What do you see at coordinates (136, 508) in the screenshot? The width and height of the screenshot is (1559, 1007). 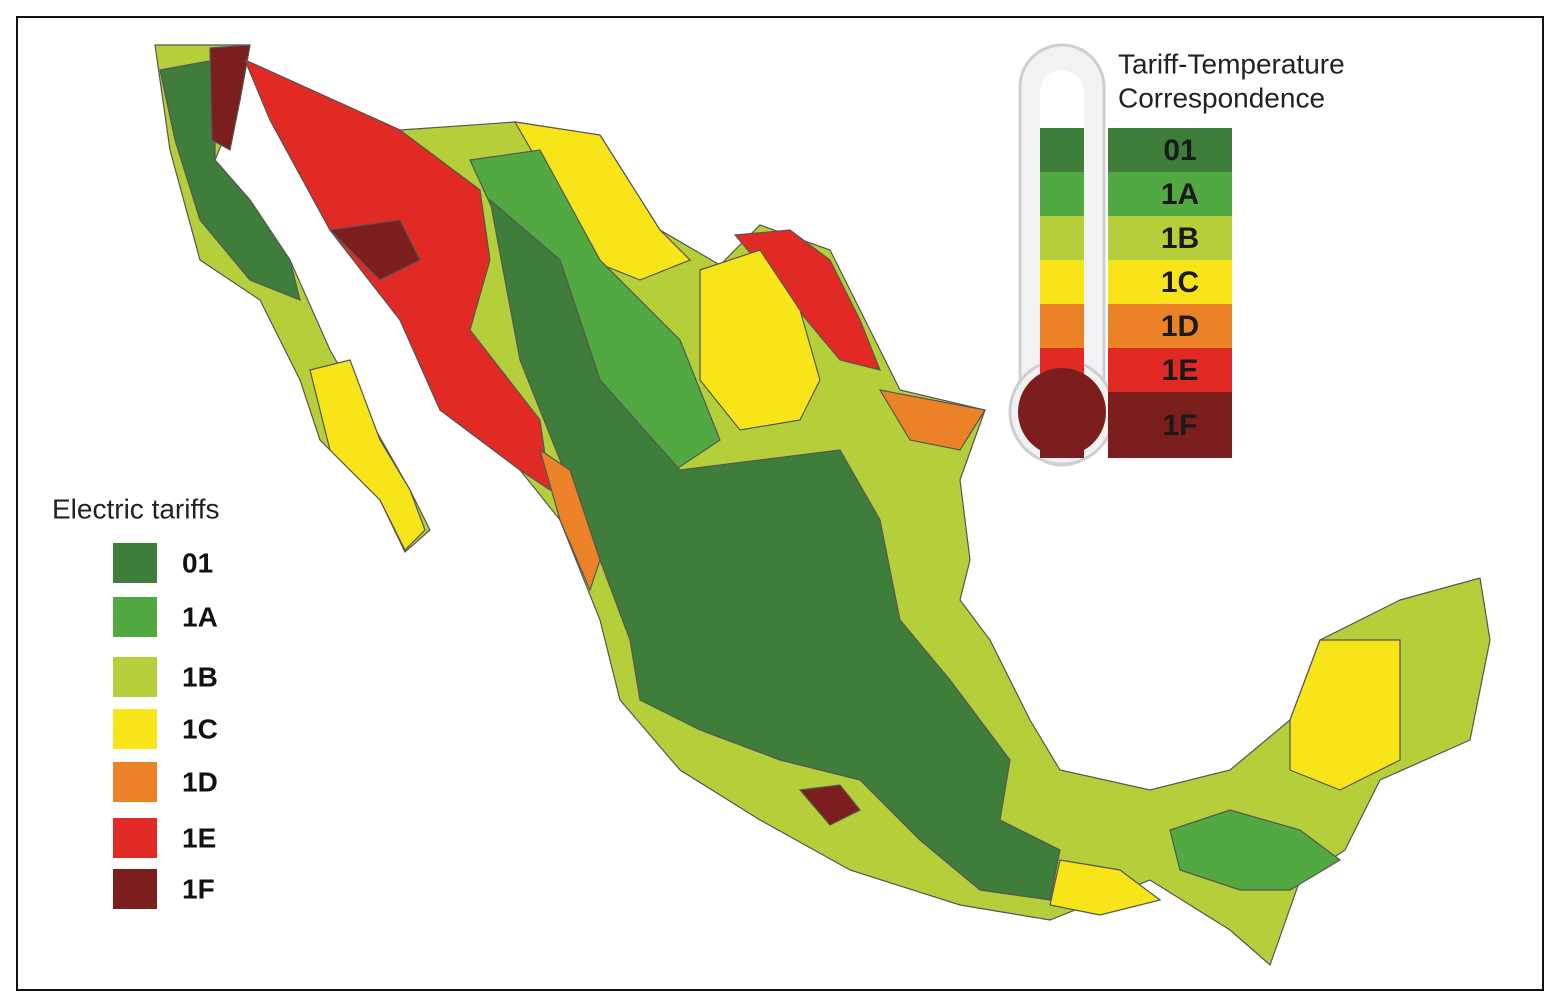 I see `legend-title: Electric tariffs` at bounding box center [136, 508].